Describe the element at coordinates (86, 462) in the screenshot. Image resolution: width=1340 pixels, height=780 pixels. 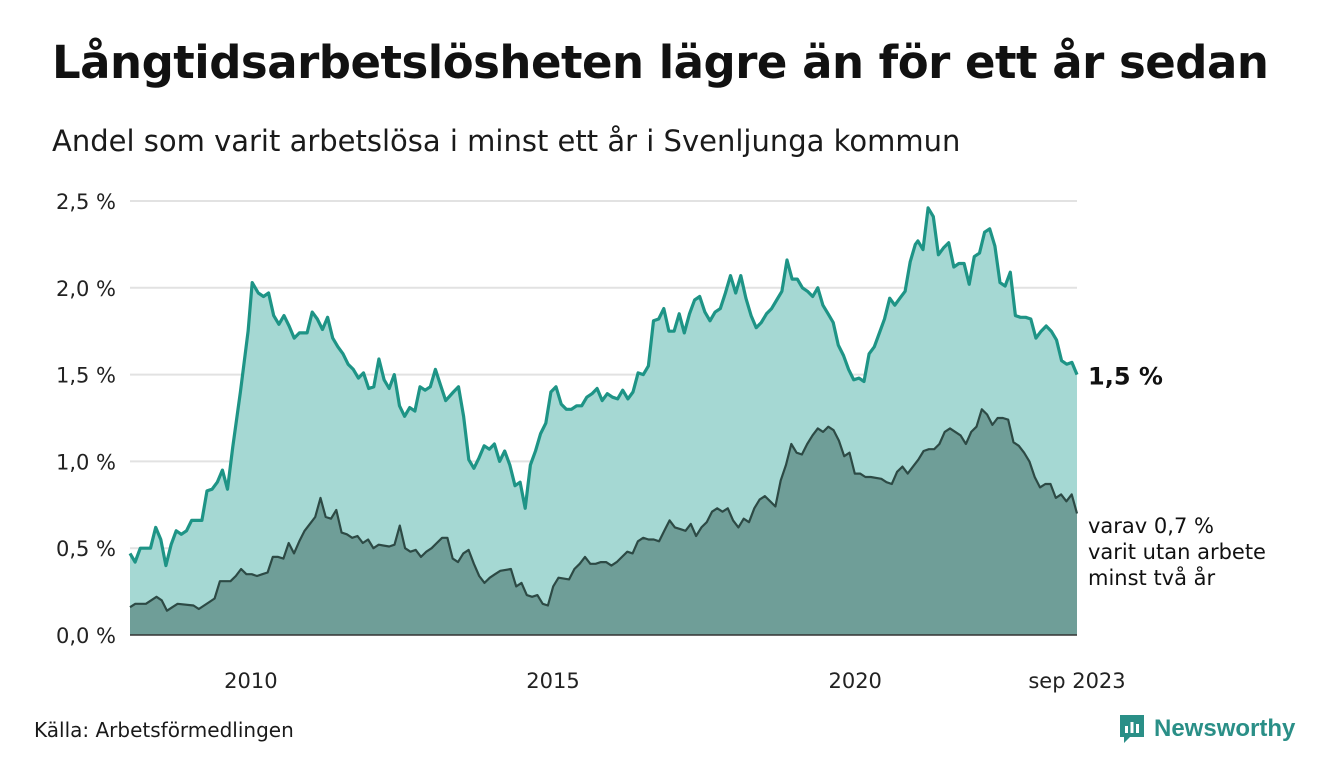
I see `y-tick-label: 1,0 %` at that location.